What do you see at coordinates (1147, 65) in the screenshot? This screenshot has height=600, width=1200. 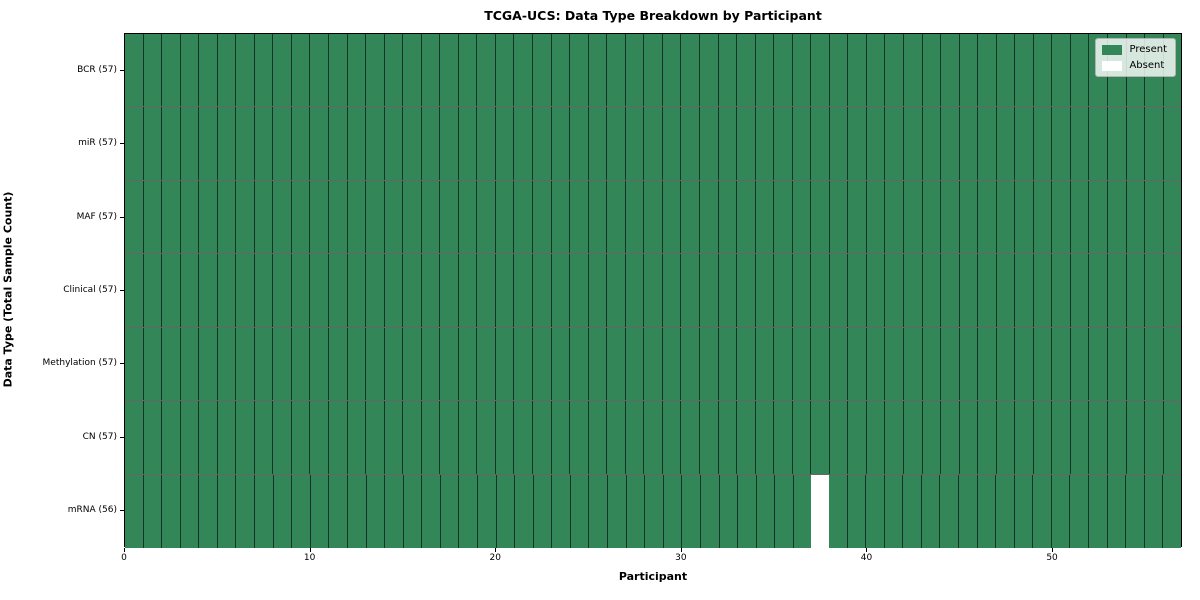 I see `legend-label-absent: Absent` at bounding box center [1147, 65].